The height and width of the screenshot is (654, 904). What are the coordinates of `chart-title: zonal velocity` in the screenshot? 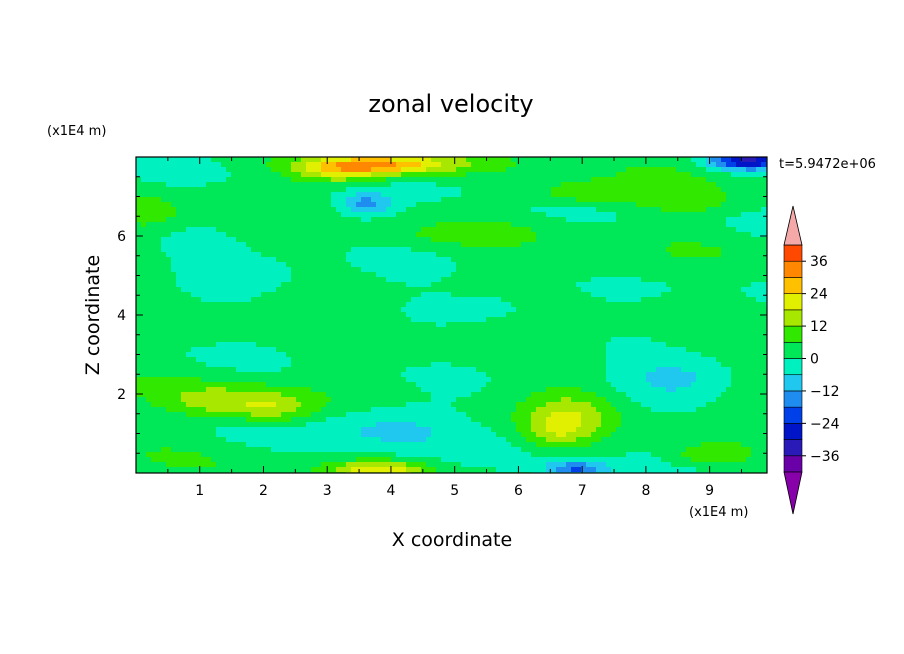 It's located at (450, 104).